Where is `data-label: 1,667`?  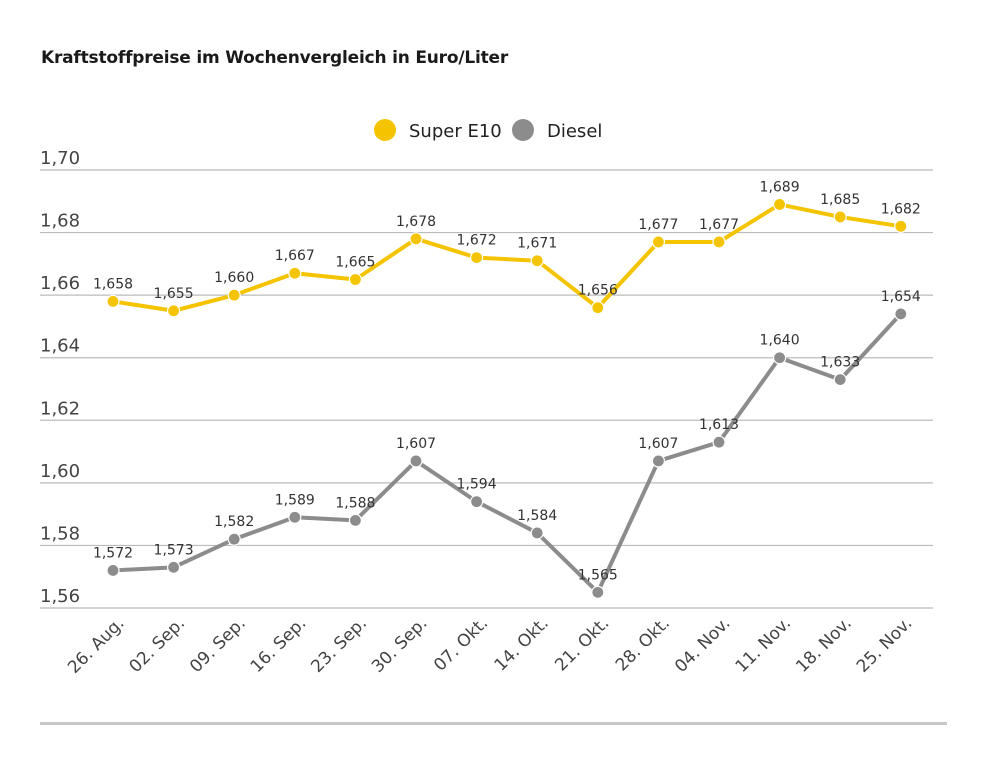
data-label: 1,667 is located at coordinates (295, 256).